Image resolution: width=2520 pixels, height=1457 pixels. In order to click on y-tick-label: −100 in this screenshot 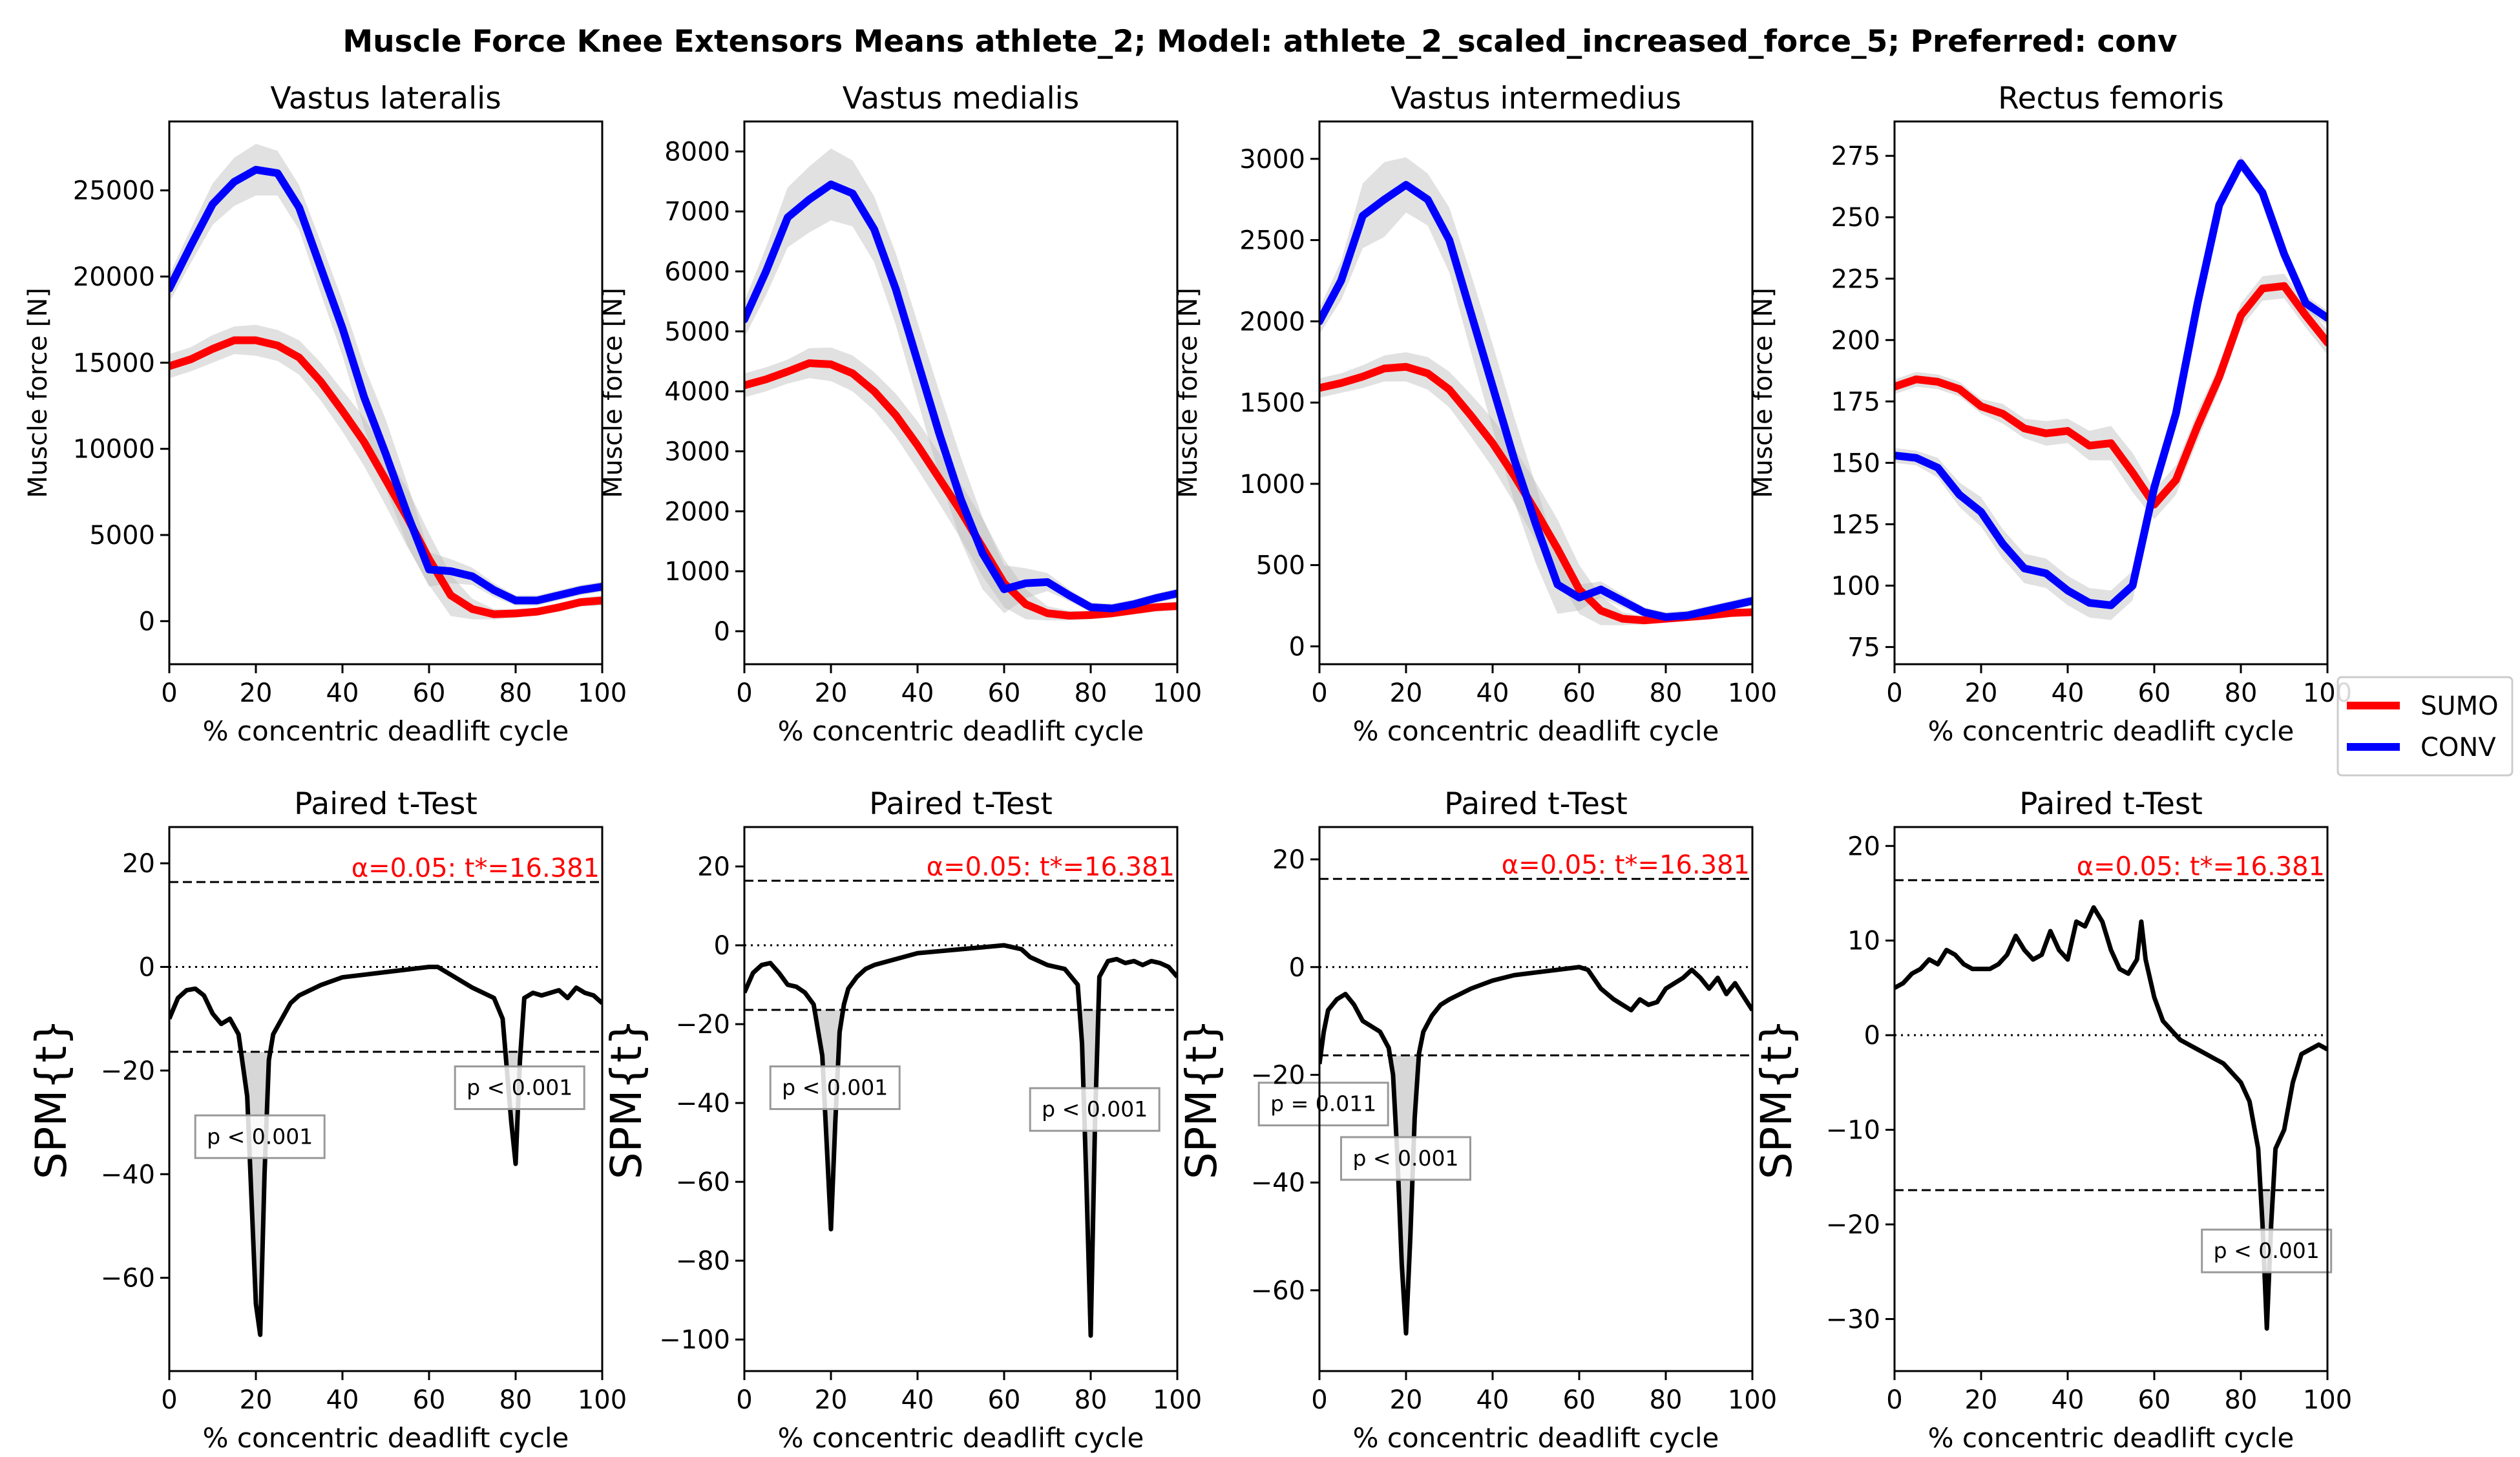, I will do `click(695, 1340)`.